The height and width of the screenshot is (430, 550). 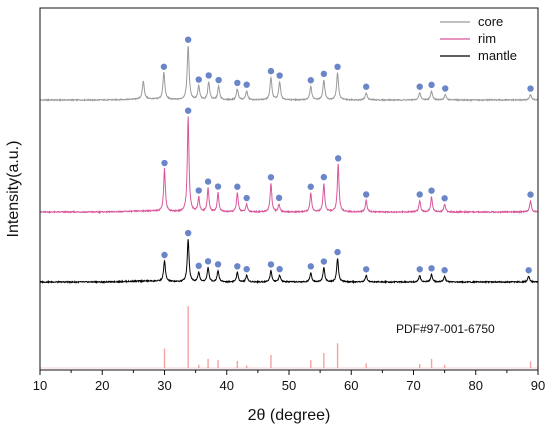 What do you see at coordinates (476, 385) in the screenshot?
I see `x-tick-label: 80` at bounding box center [476, 385].